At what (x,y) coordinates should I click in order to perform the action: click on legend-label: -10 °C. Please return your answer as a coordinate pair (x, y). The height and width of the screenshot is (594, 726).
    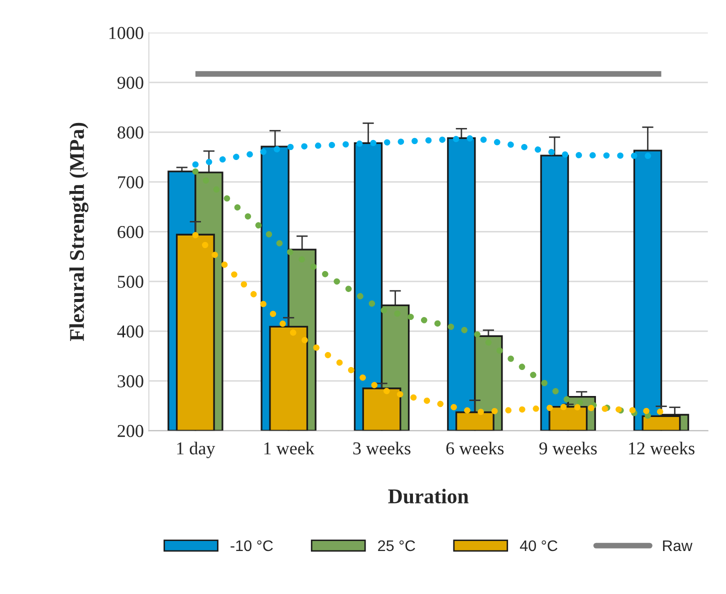
    Looking at the image, I should click on (251, 546).